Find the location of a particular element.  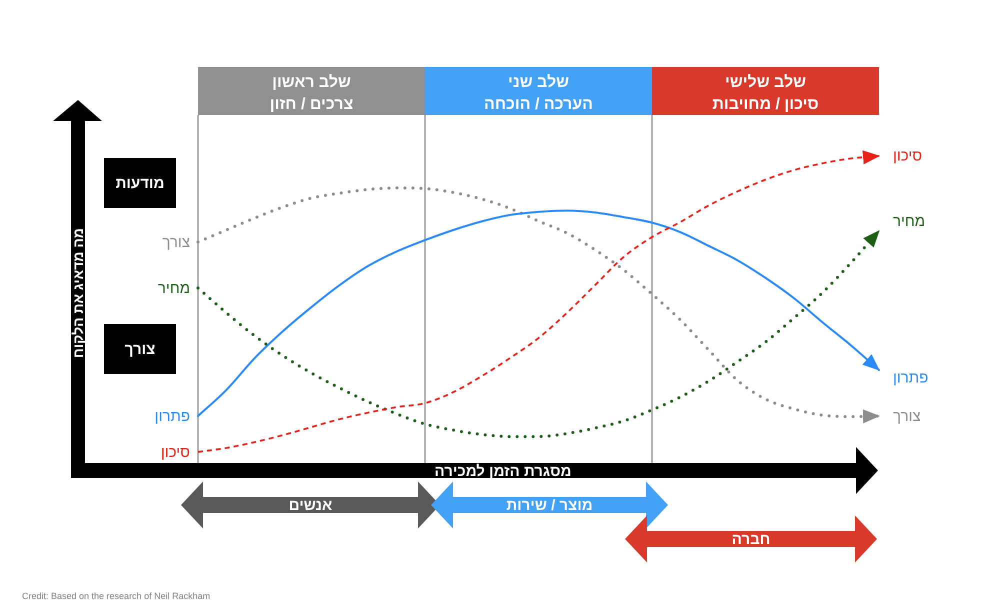

text: שלב ראשון צרכים / חזון is located at coordinates (312, 93).